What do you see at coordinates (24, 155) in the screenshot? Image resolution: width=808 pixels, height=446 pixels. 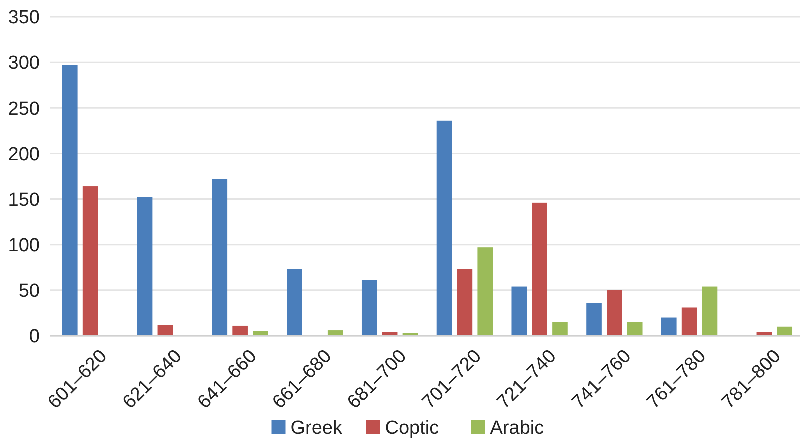 I see `y-tick-label: 200` at bounding box center [24, 155].